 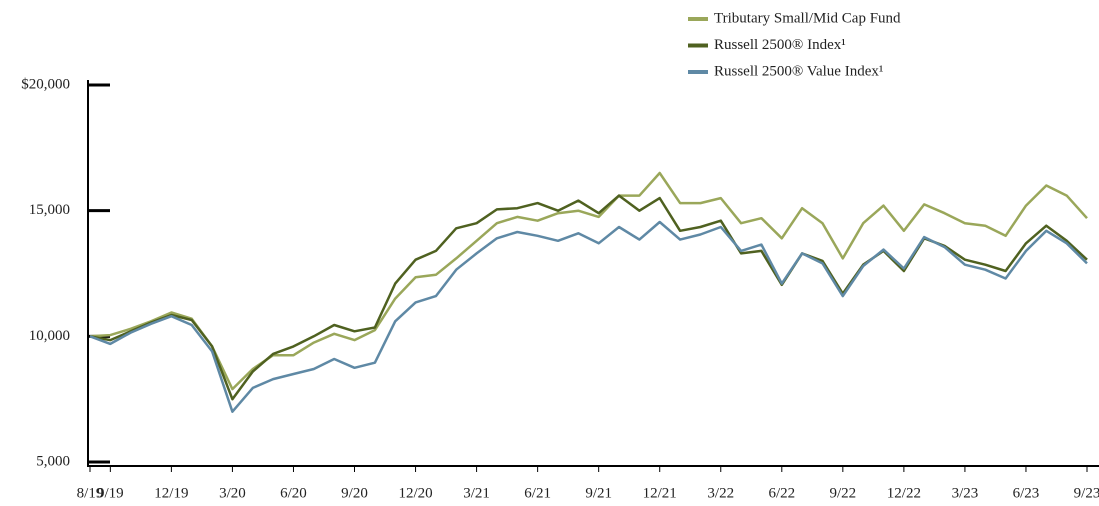 What do you see at coordinates (53, 461) in the screenshot?
I see `y-tick-label: 5,000` at bounding box center [53, 461].